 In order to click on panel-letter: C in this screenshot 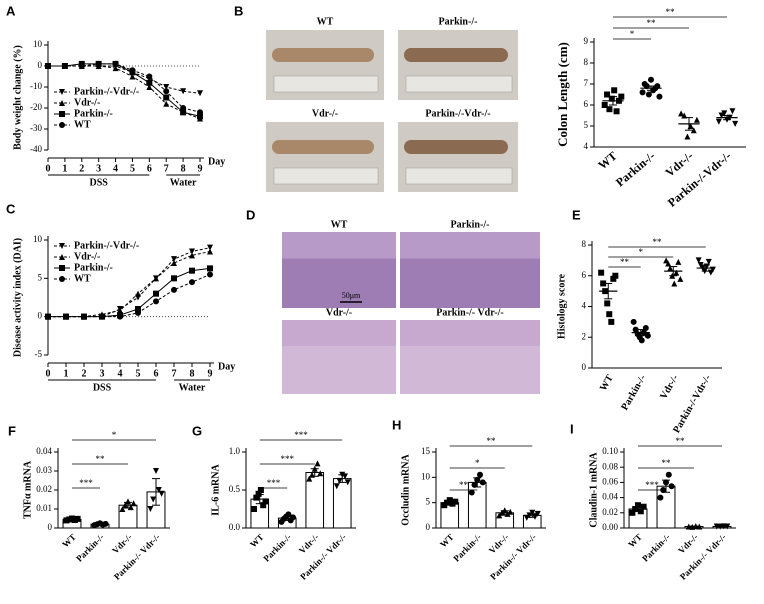, I will do `click(11, 208)`.